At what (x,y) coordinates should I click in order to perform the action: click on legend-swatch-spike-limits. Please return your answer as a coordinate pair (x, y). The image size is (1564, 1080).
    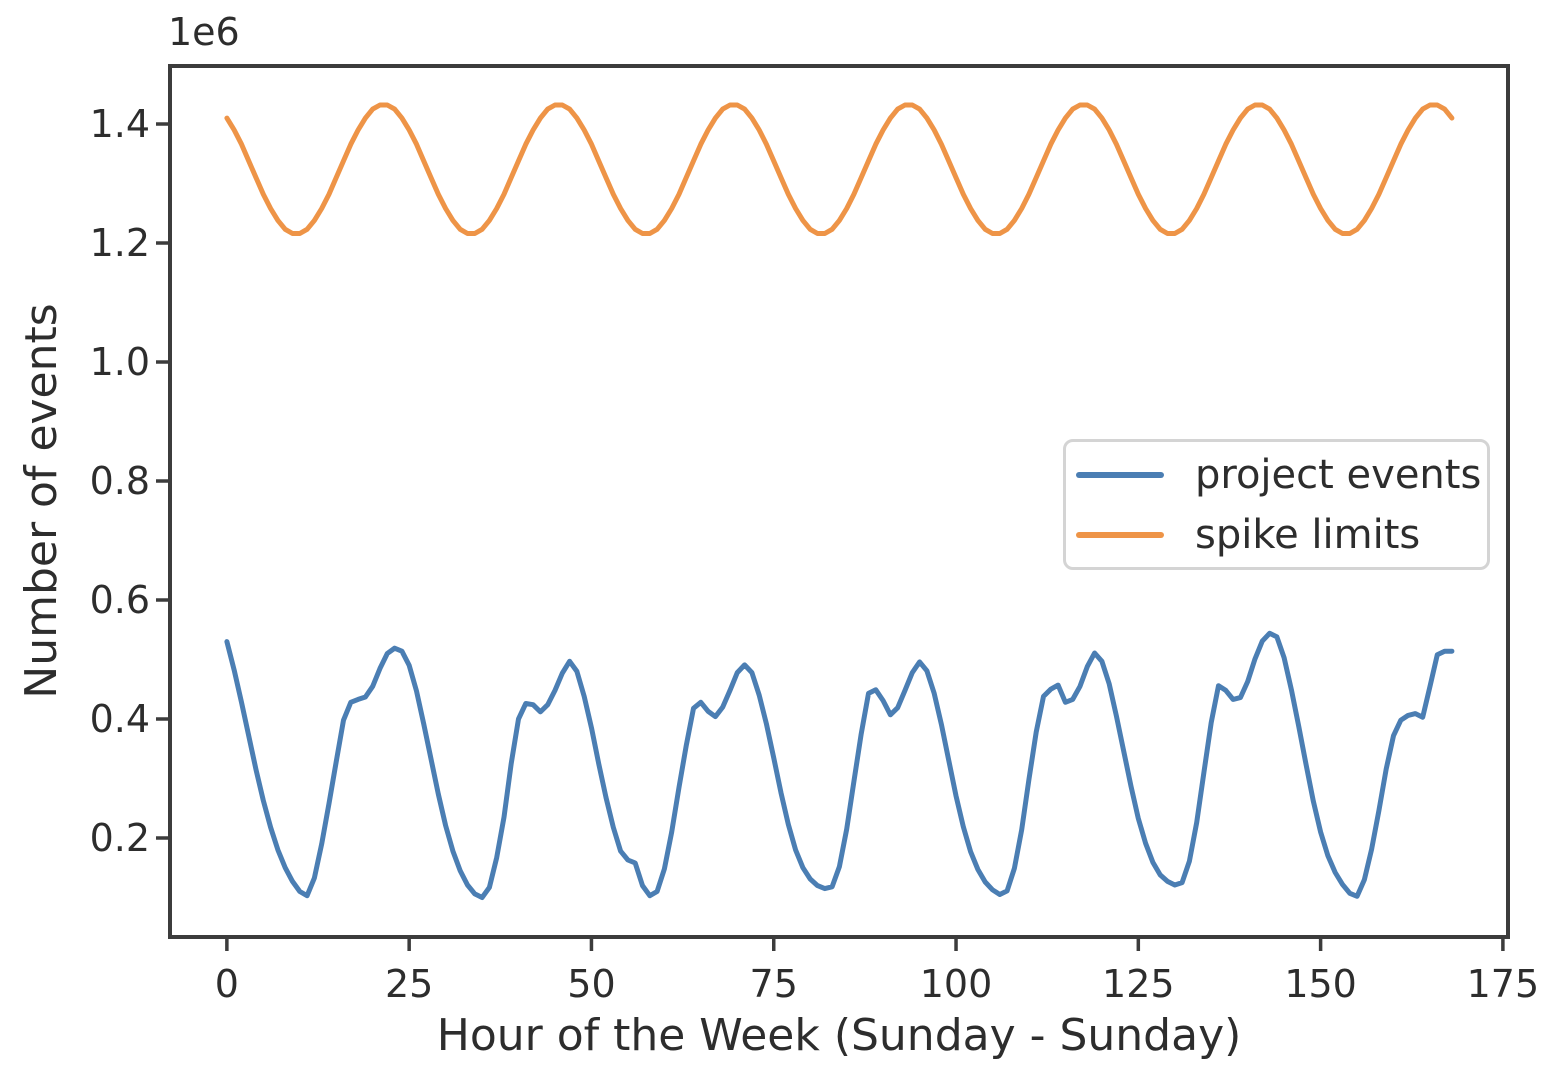
    Looking at the image, I should click on (1120, 534).